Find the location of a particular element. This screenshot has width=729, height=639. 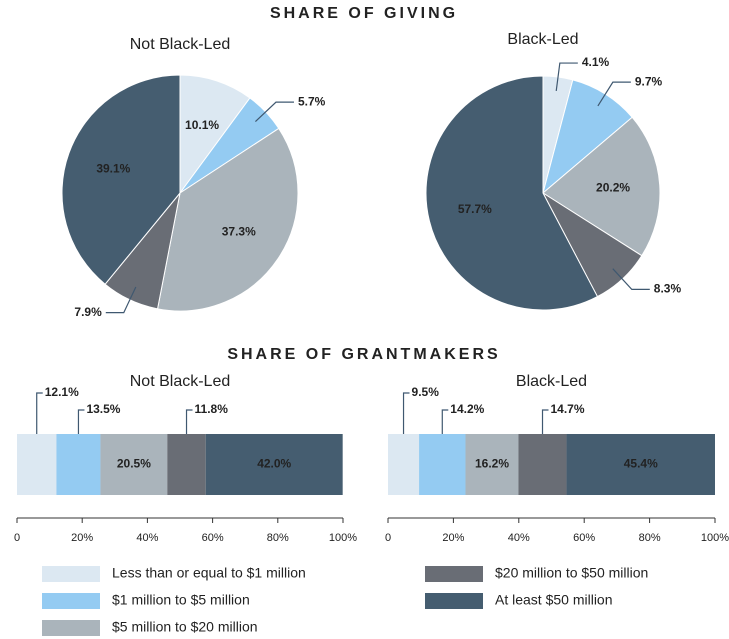

value-label: 57.7% is located at coordinates (475, 209).